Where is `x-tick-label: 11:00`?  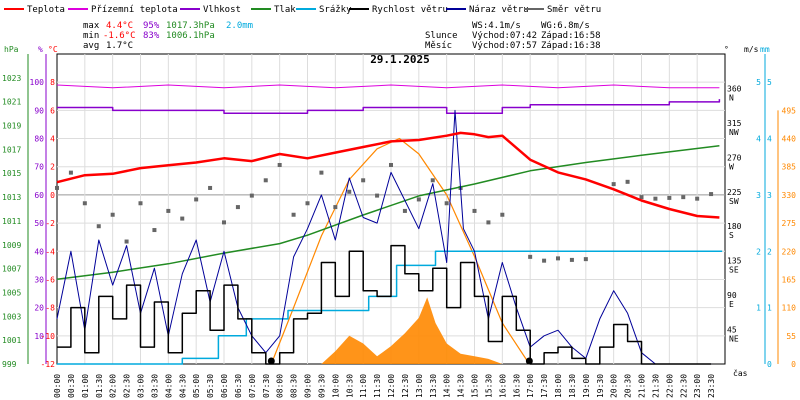 x-tick-label: 11:00 is located at coordinates (363, 386).